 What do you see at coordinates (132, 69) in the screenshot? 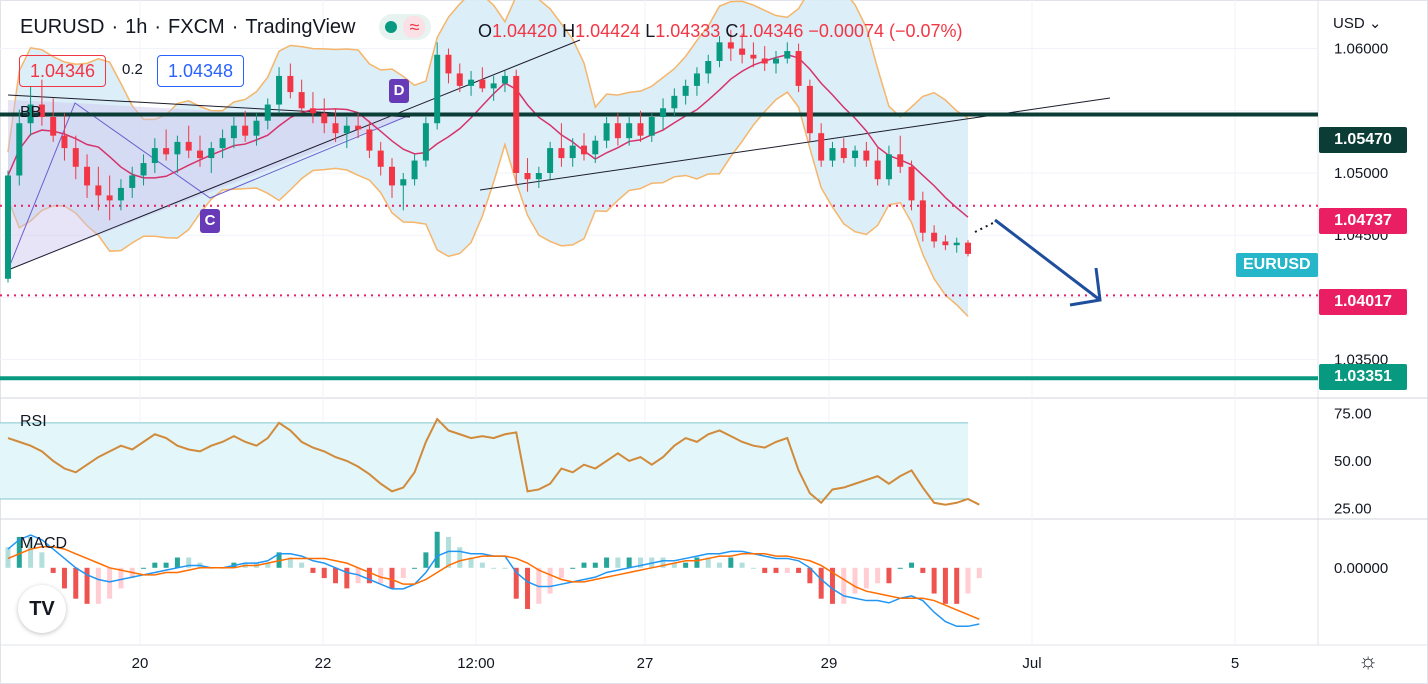
I see `spread-value: 0.2` at bounding box center [132, 69].